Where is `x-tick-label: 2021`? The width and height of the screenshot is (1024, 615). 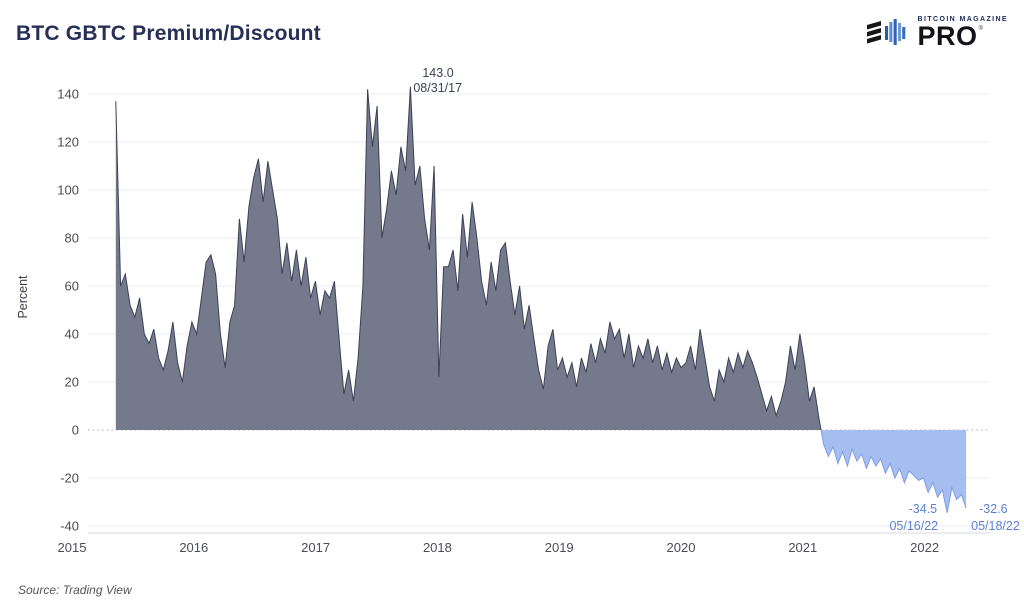 x-tick-label: 2021 is located at coordinates (802, 547).